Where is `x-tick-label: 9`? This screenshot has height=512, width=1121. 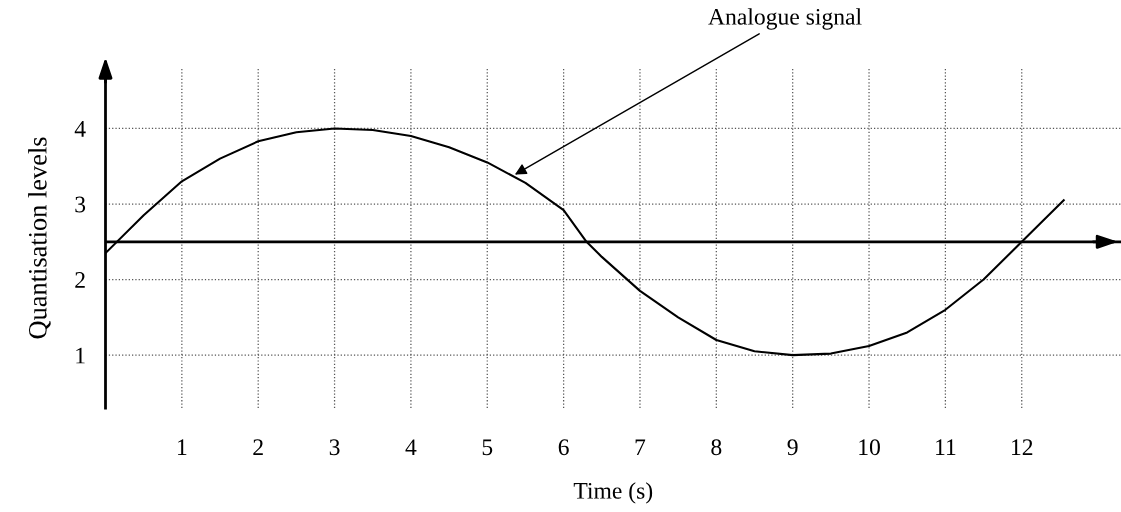 x-tick-label: 9 is located at coordinates (792, 447).